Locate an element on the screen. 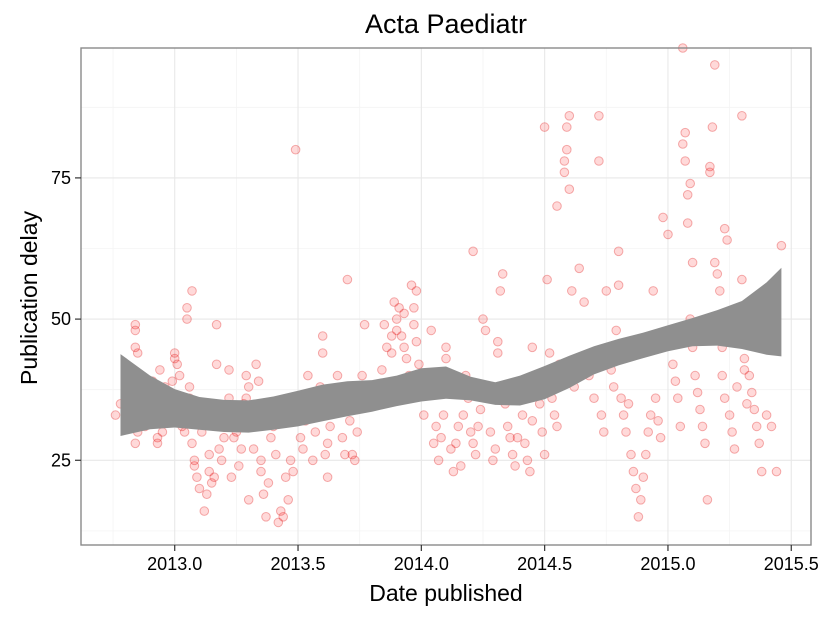 This screenshot has height=618, width=825. y-tick-label: 75 is located at coordinates (61, 178).